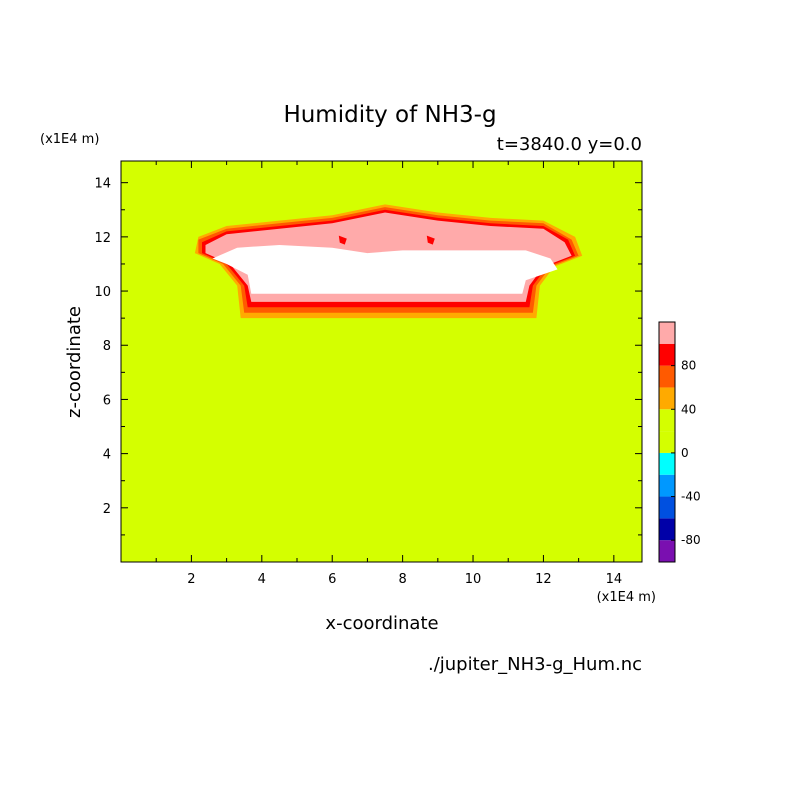  What do you see at coordinates (688, 366) in the screenshot?
I see `colorbar-tick-label-0: 80` at bounding box center [688, 366].